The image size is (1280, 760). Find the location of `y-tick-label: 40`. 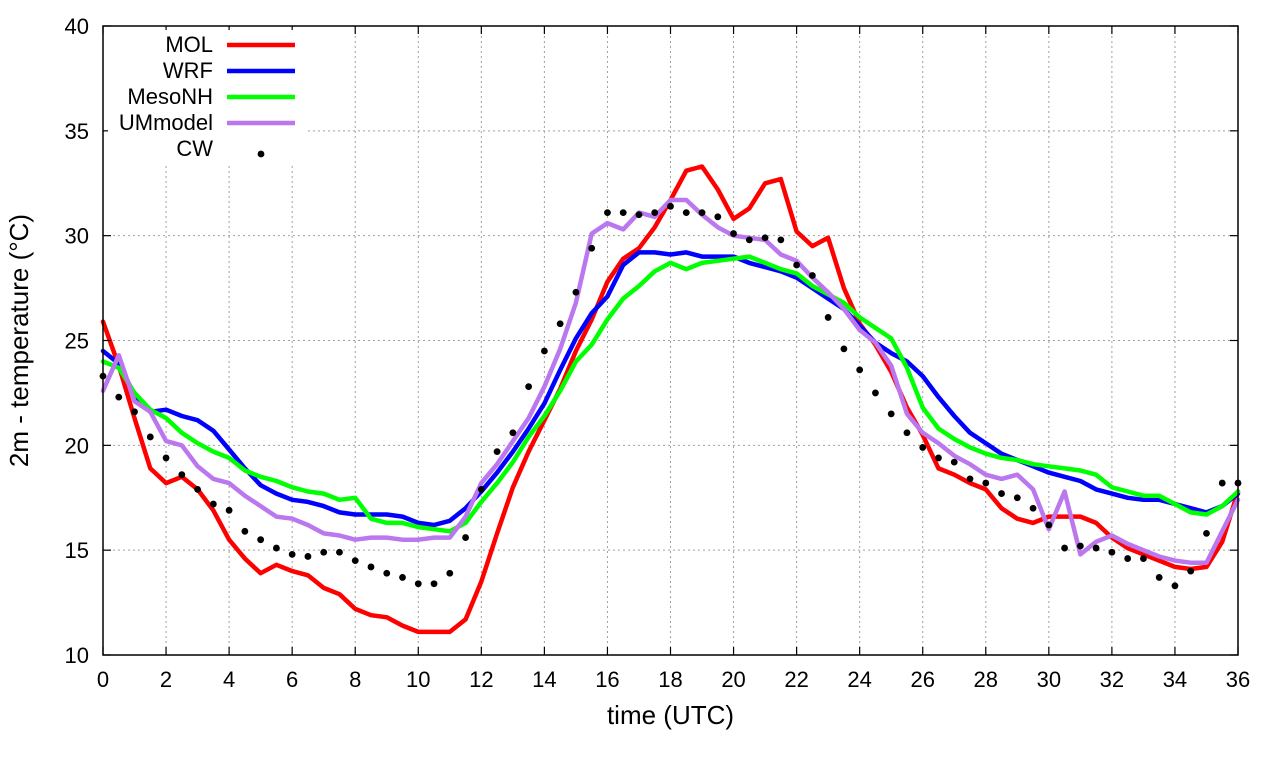

y-tick-label: 40 is located at coordinates (77, 26).